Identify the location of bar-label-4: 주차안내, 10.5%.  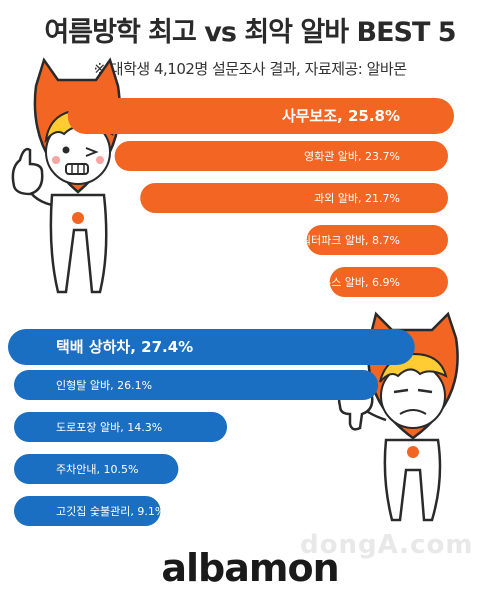
(97, 469).